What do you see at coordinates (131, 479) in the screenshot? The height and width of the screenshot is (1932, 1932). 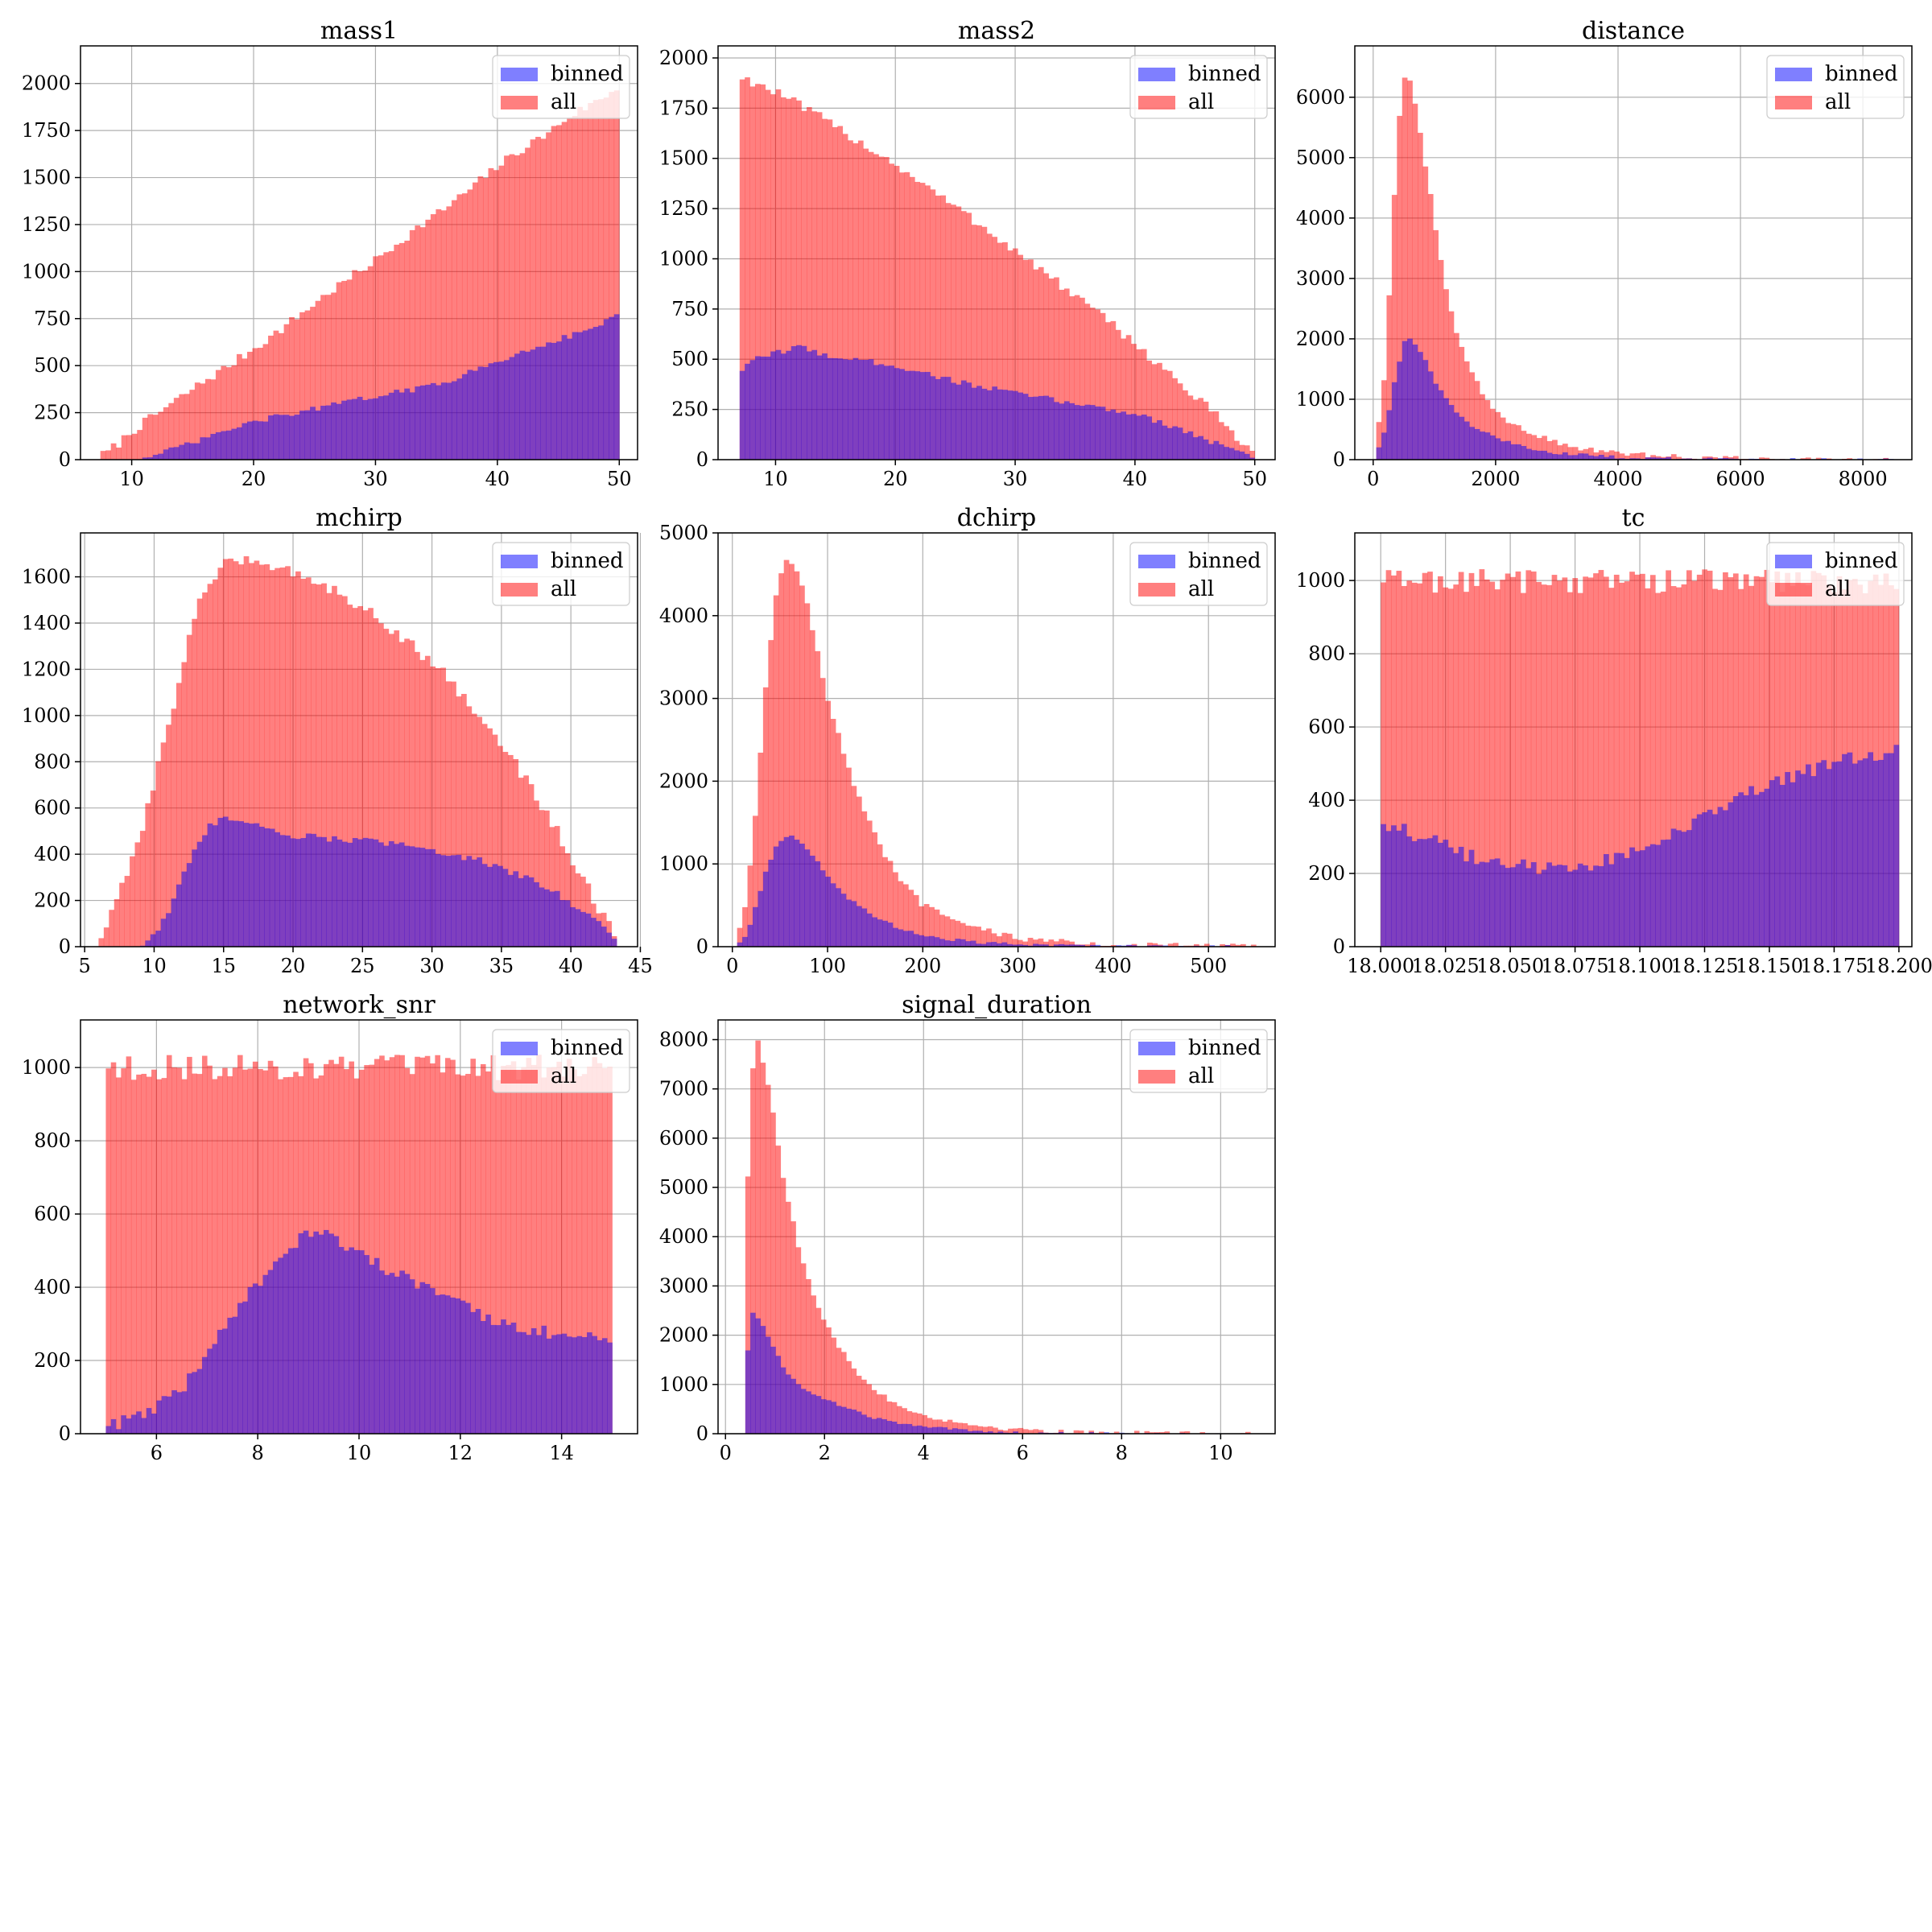 I see `x-tick-label: 10` at bounding box center [131, 479].